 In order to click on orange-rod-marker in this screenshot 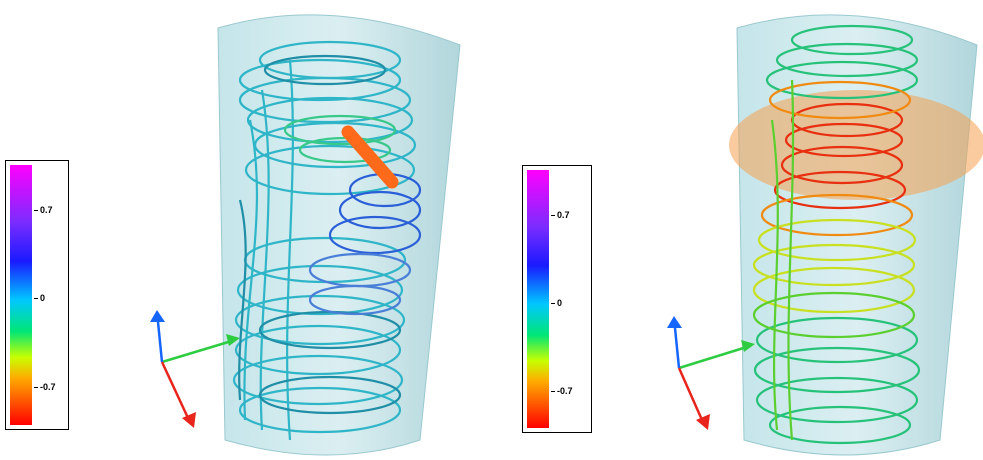, I will do `click(370, 157)`.